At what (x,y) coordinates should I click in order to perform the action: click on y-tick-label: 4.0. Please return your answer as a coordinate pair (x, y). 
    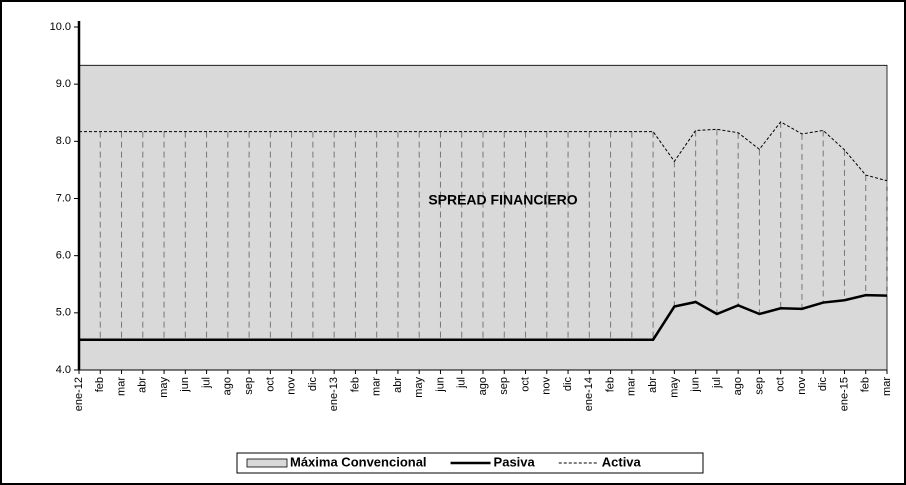
    Looking at the image, I should click on (63, 370).